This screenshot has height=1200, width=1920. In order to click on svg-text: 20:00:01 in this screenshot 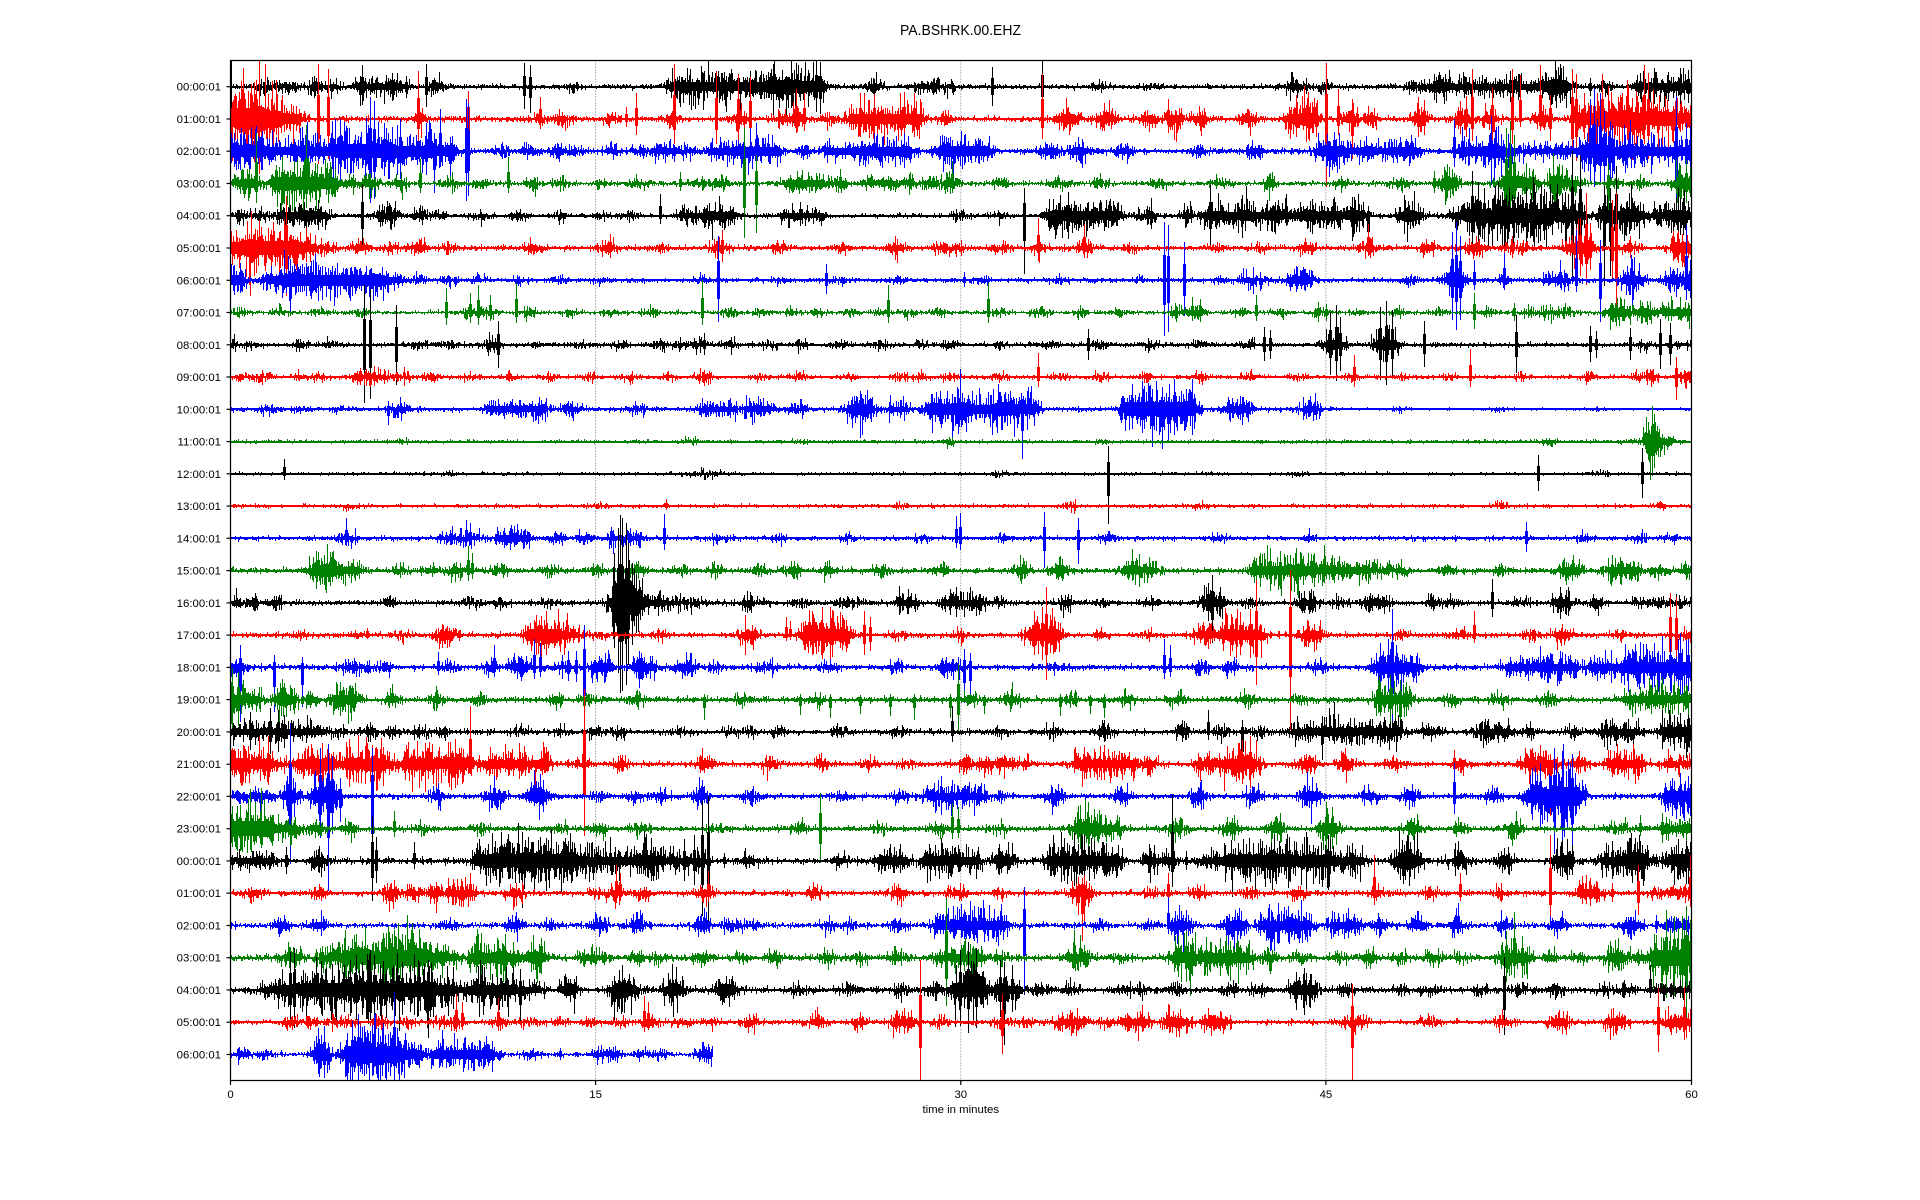, I will do `click(199, 733)`.